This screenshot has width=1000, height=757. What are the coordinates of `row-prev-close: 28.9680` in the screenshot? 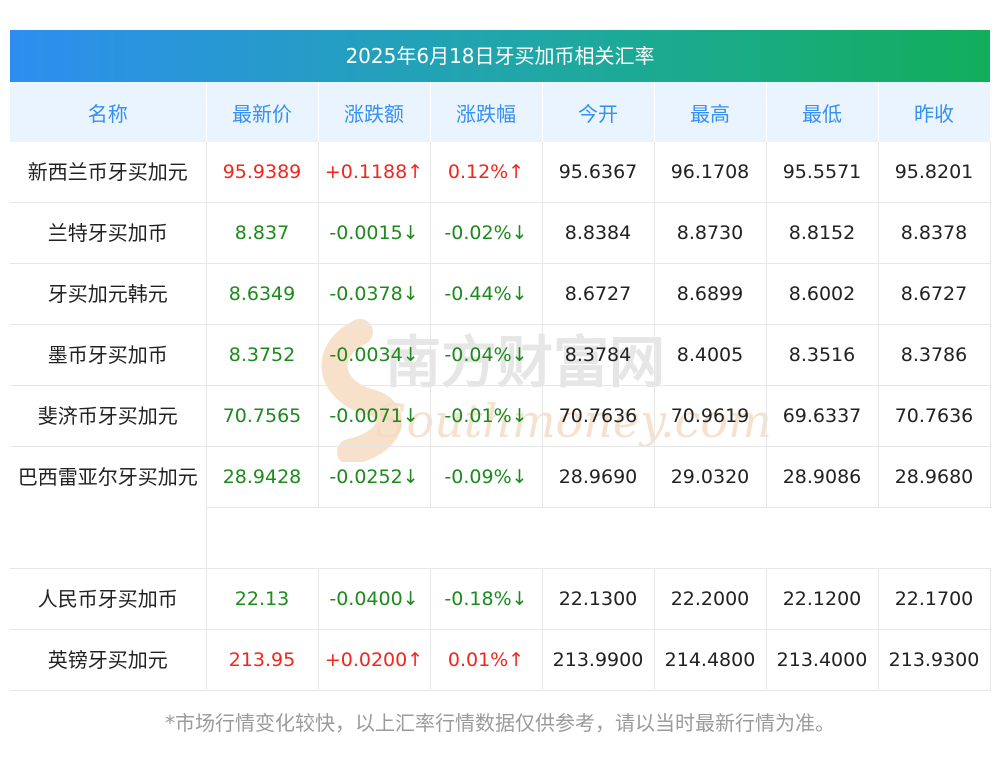 It's located at (934, 477).